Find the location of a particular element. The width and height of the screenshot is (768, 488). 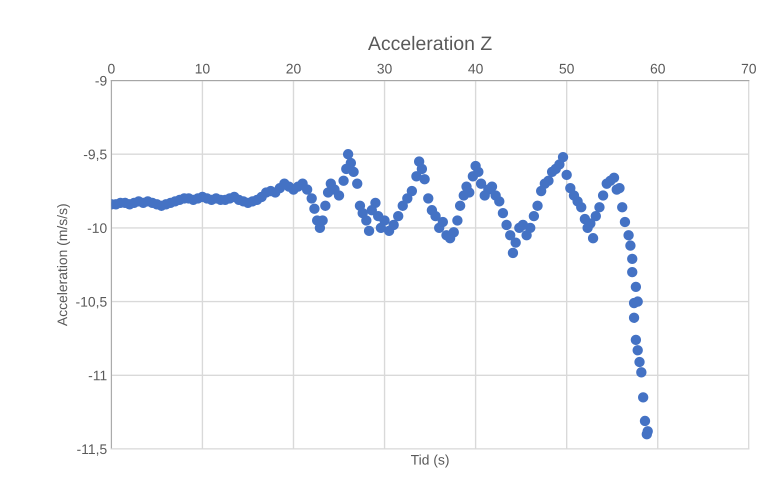

y-tick-label: -11,5 is located at coordinates (92, 450).